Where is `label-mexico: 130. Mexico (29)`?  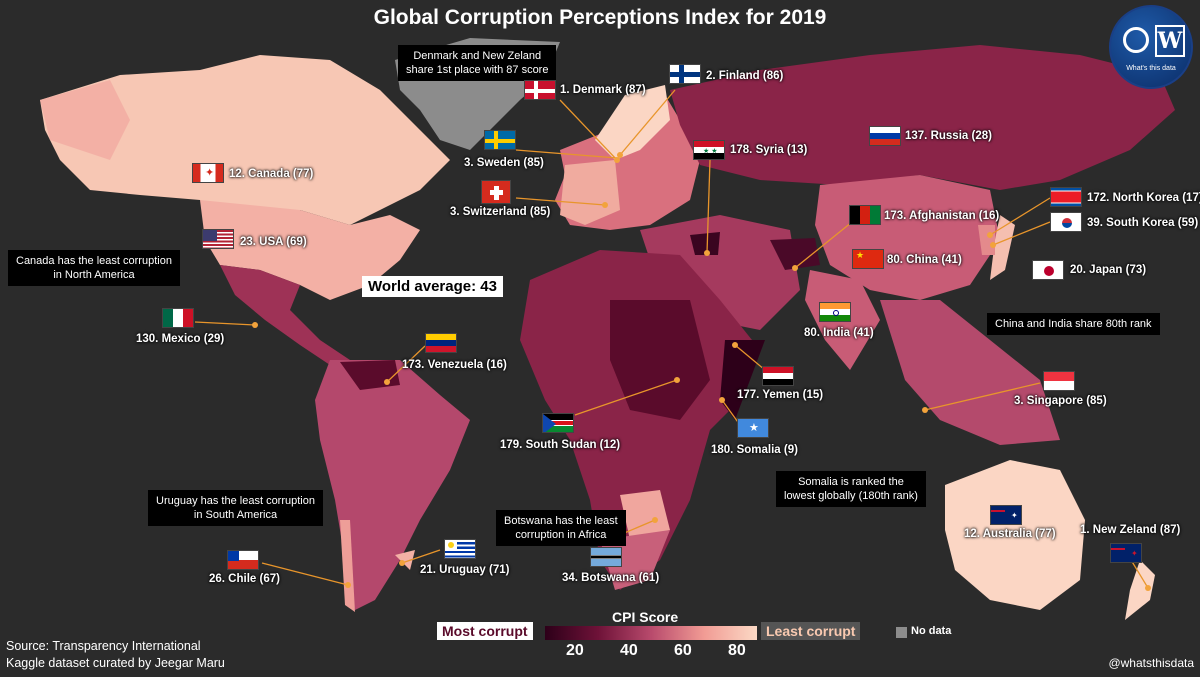
label-mexico: 130. Mexico (29) is located at coordinates (180, 339).